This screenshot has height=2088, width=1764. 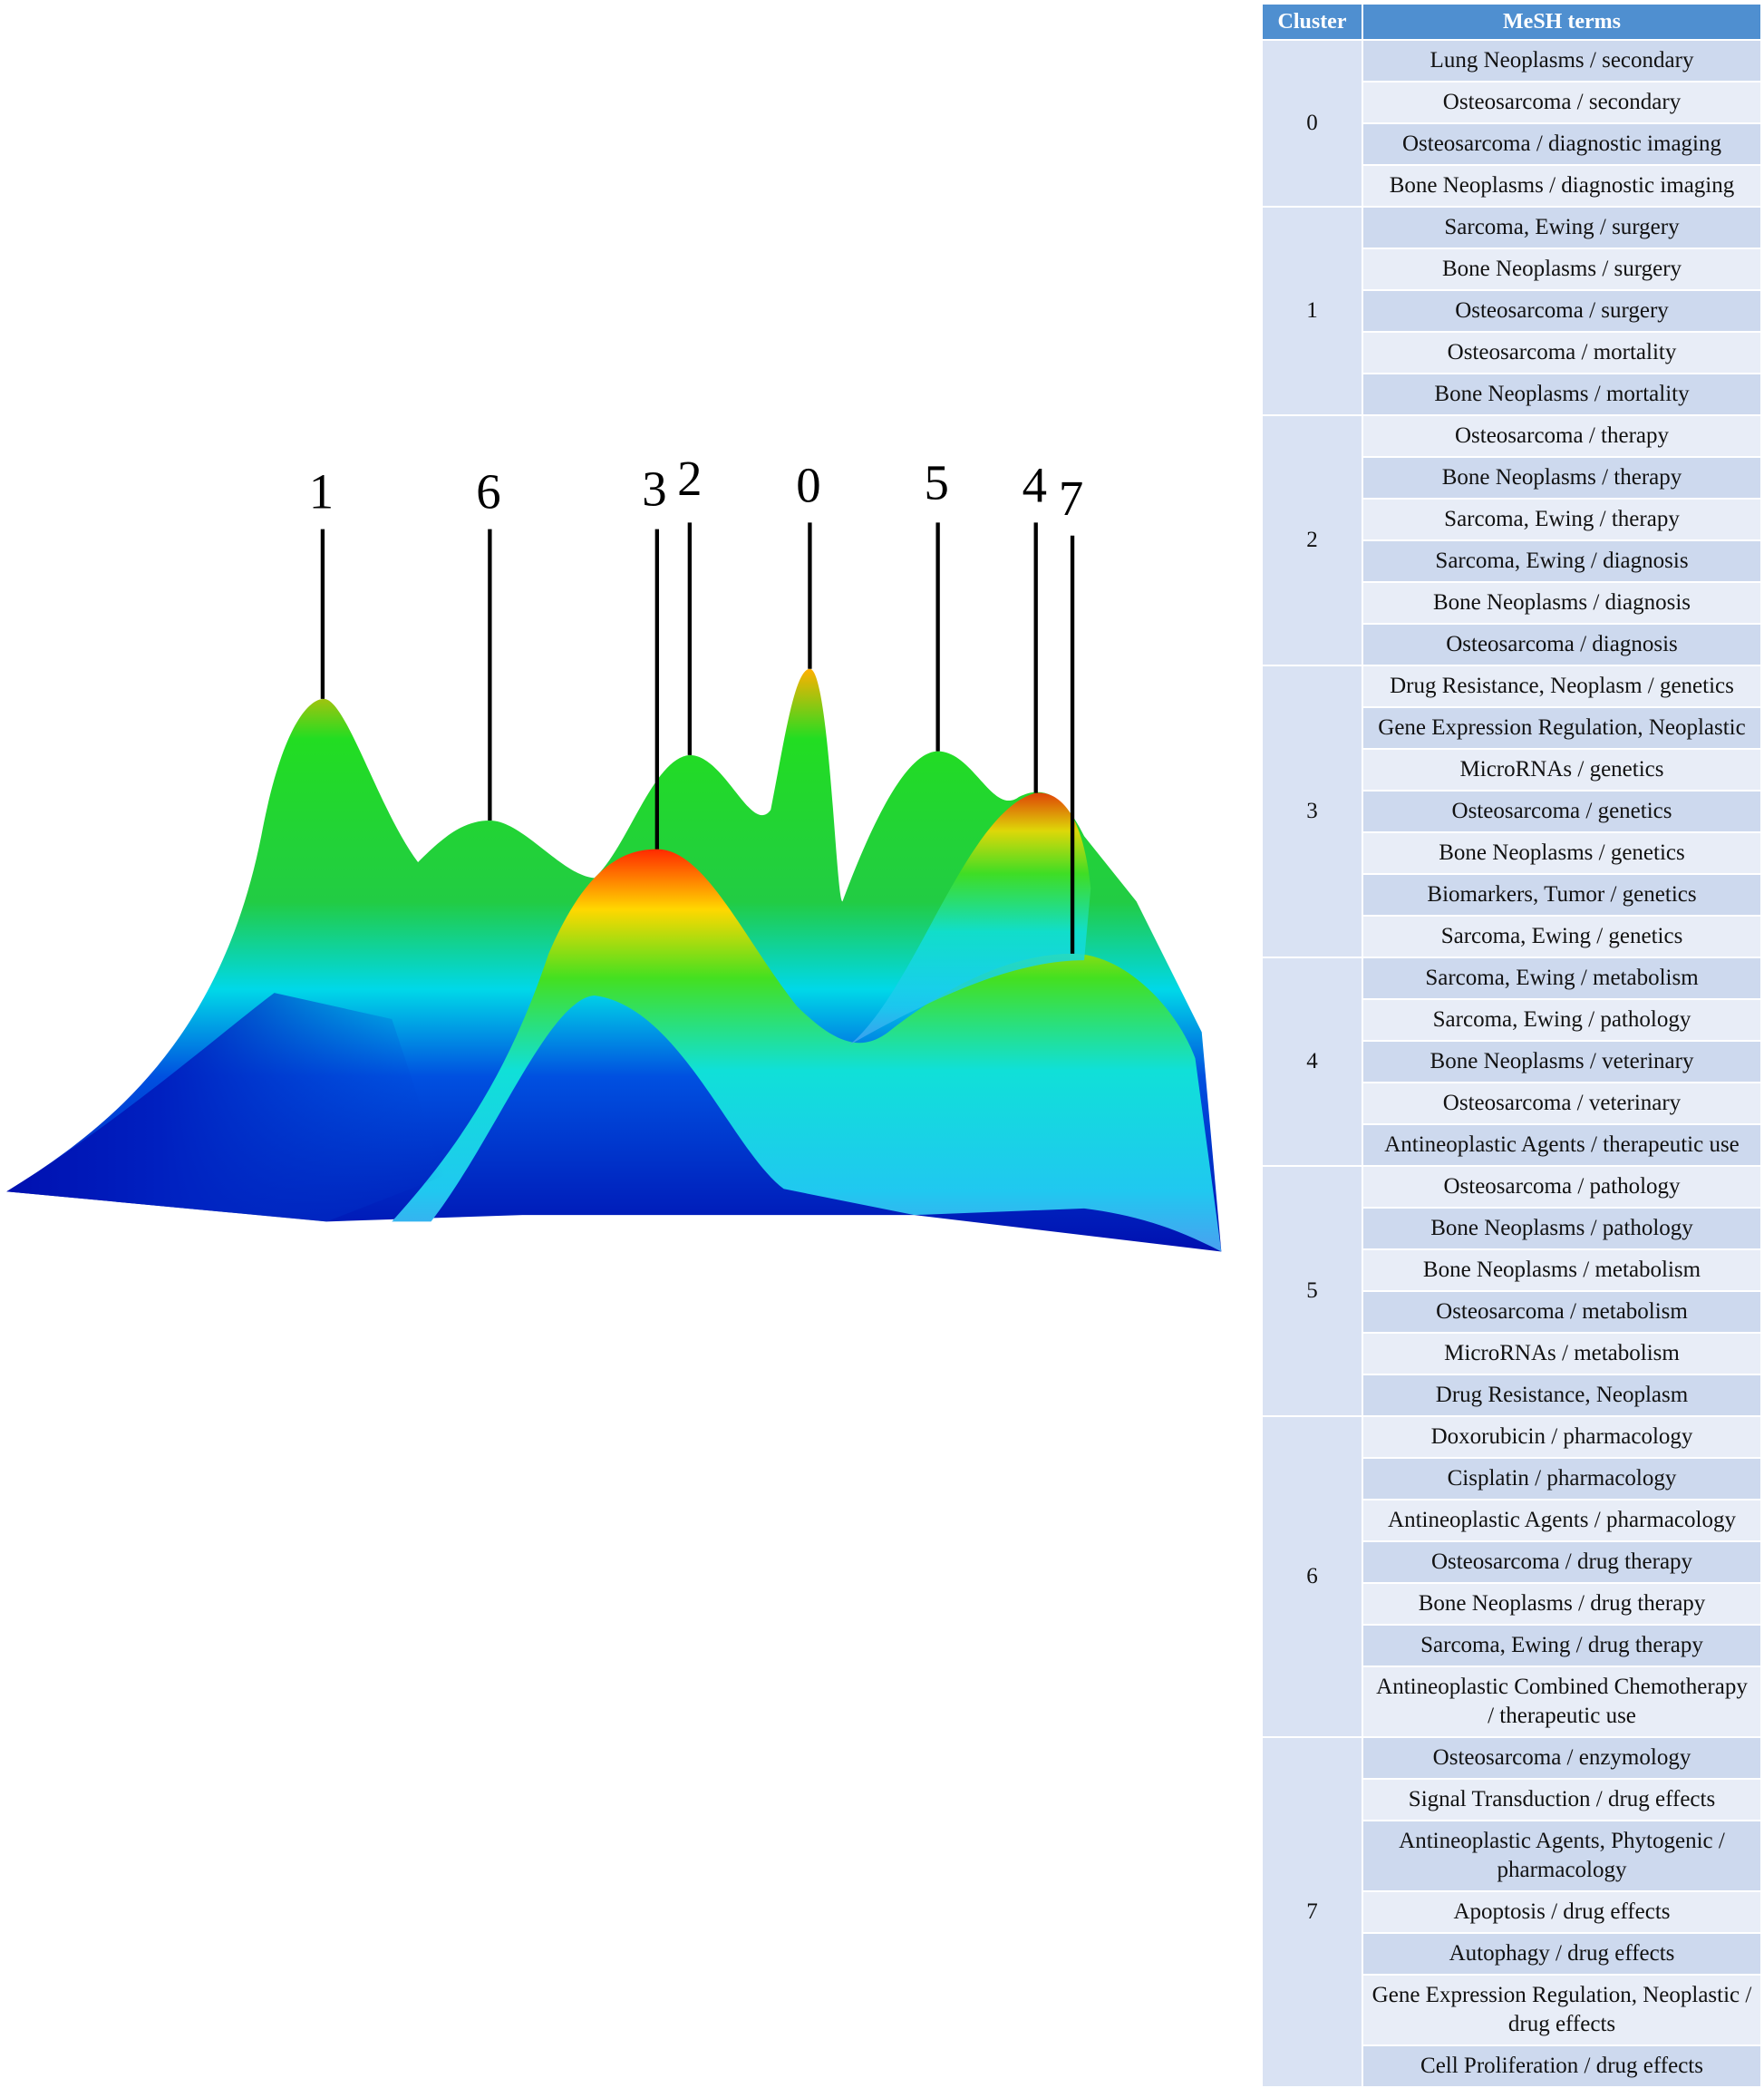 What do you see at coordinates (1562, 61) in the screenshot?
I see `term-cell: Lung Neoplasms / secondary` at bounding box center [1562, 61].